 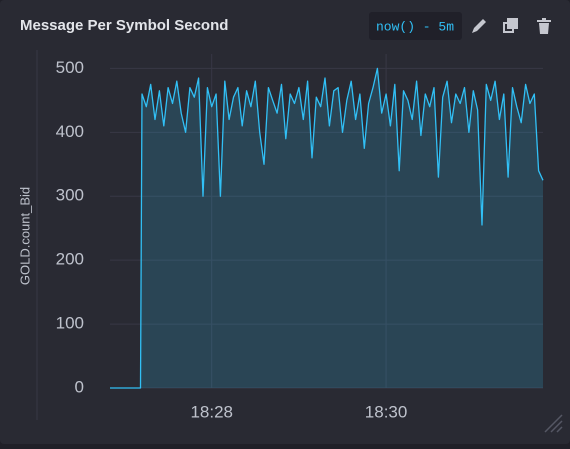 What do you see at coordinates (553, 423) in the screenshot?
I see `resize-grip` at bounding box center [553, 423].